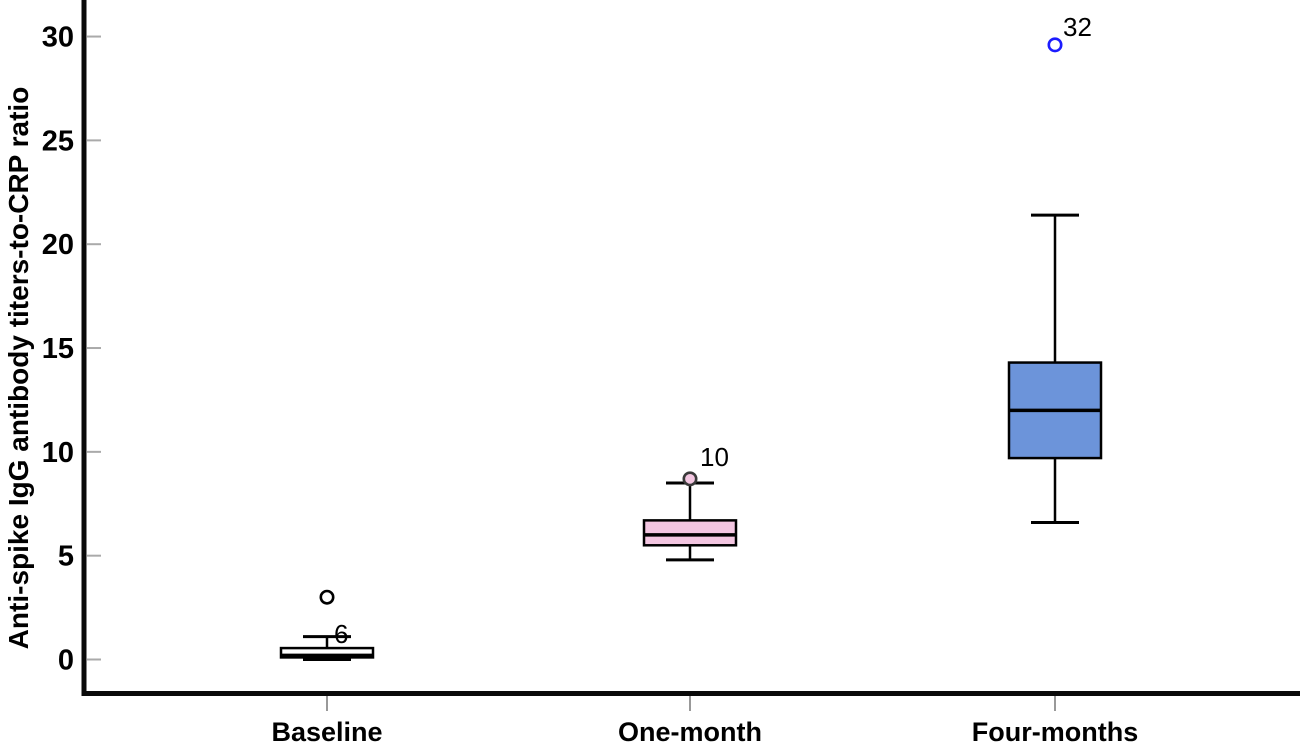  What do you see at coordinates (58, 141) in the screenshot?
I see `y-tick-label: 25` at bounding box center [58, 141].